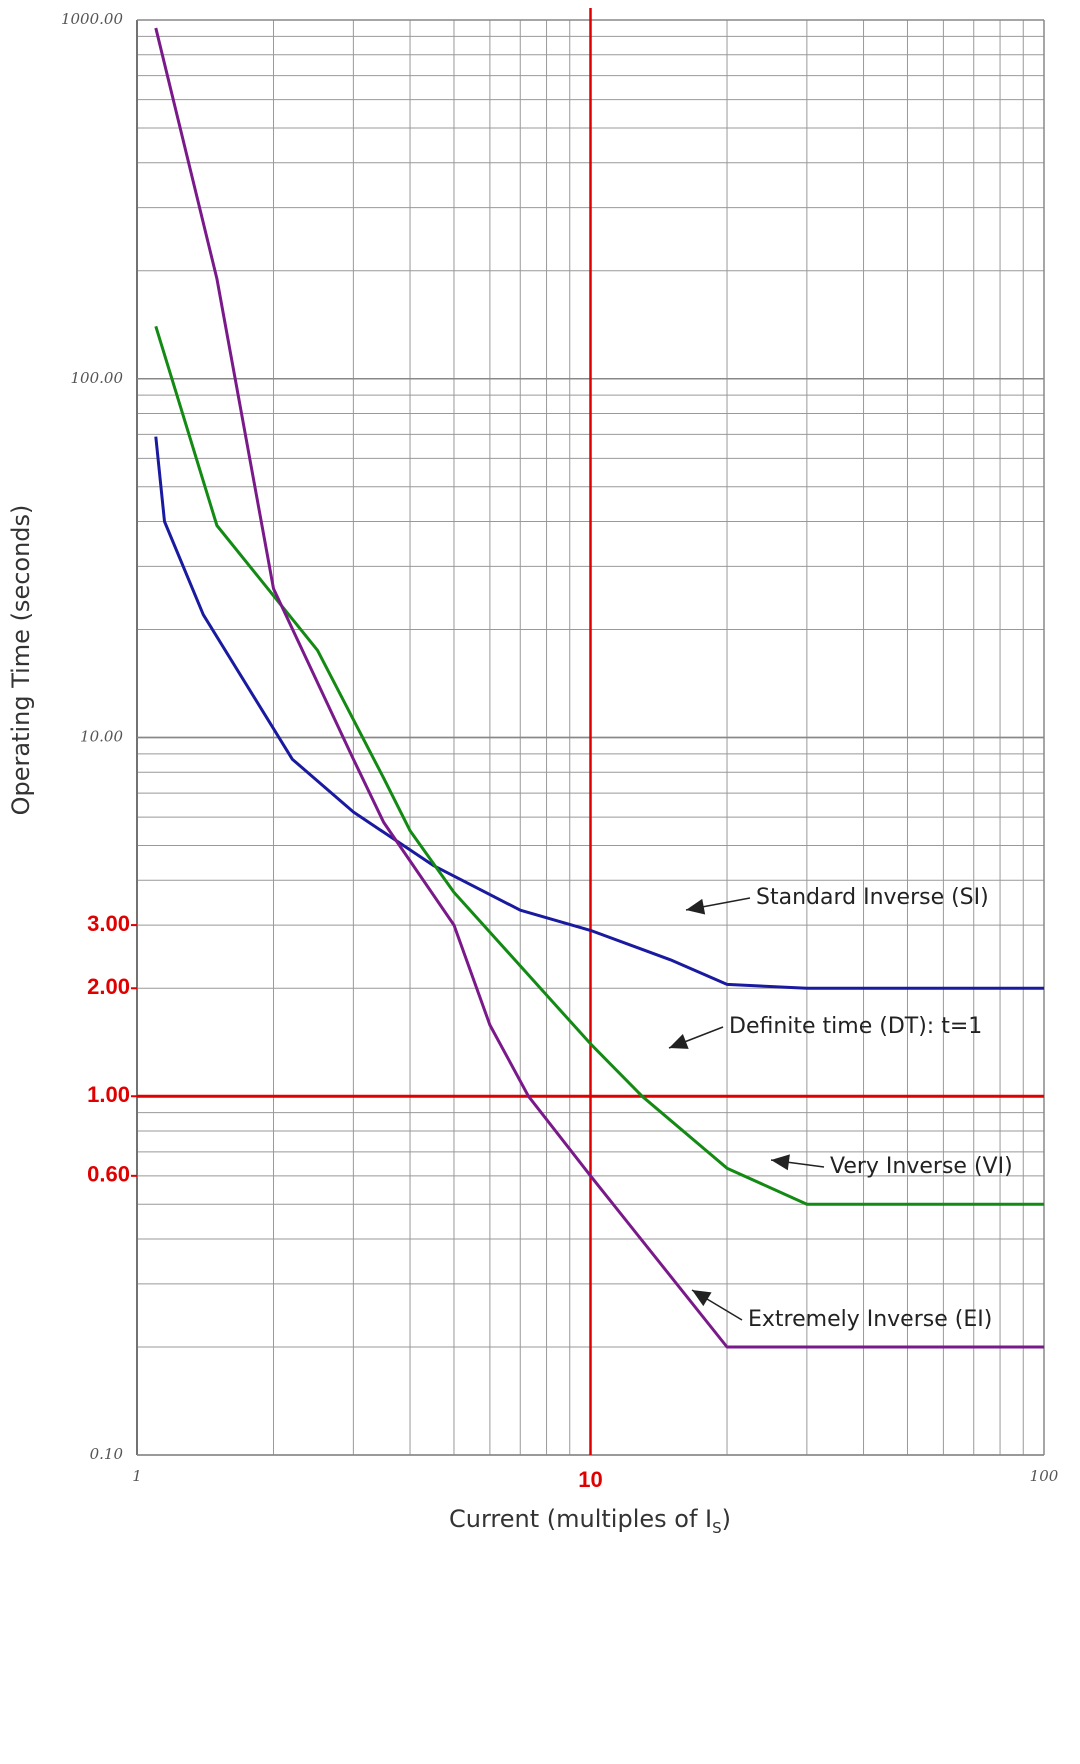 Image resolution: width=1080 pixels, height=1764 pixels. I want to click on y-axis-title: Operating Time (seconds), so click(21, 660).